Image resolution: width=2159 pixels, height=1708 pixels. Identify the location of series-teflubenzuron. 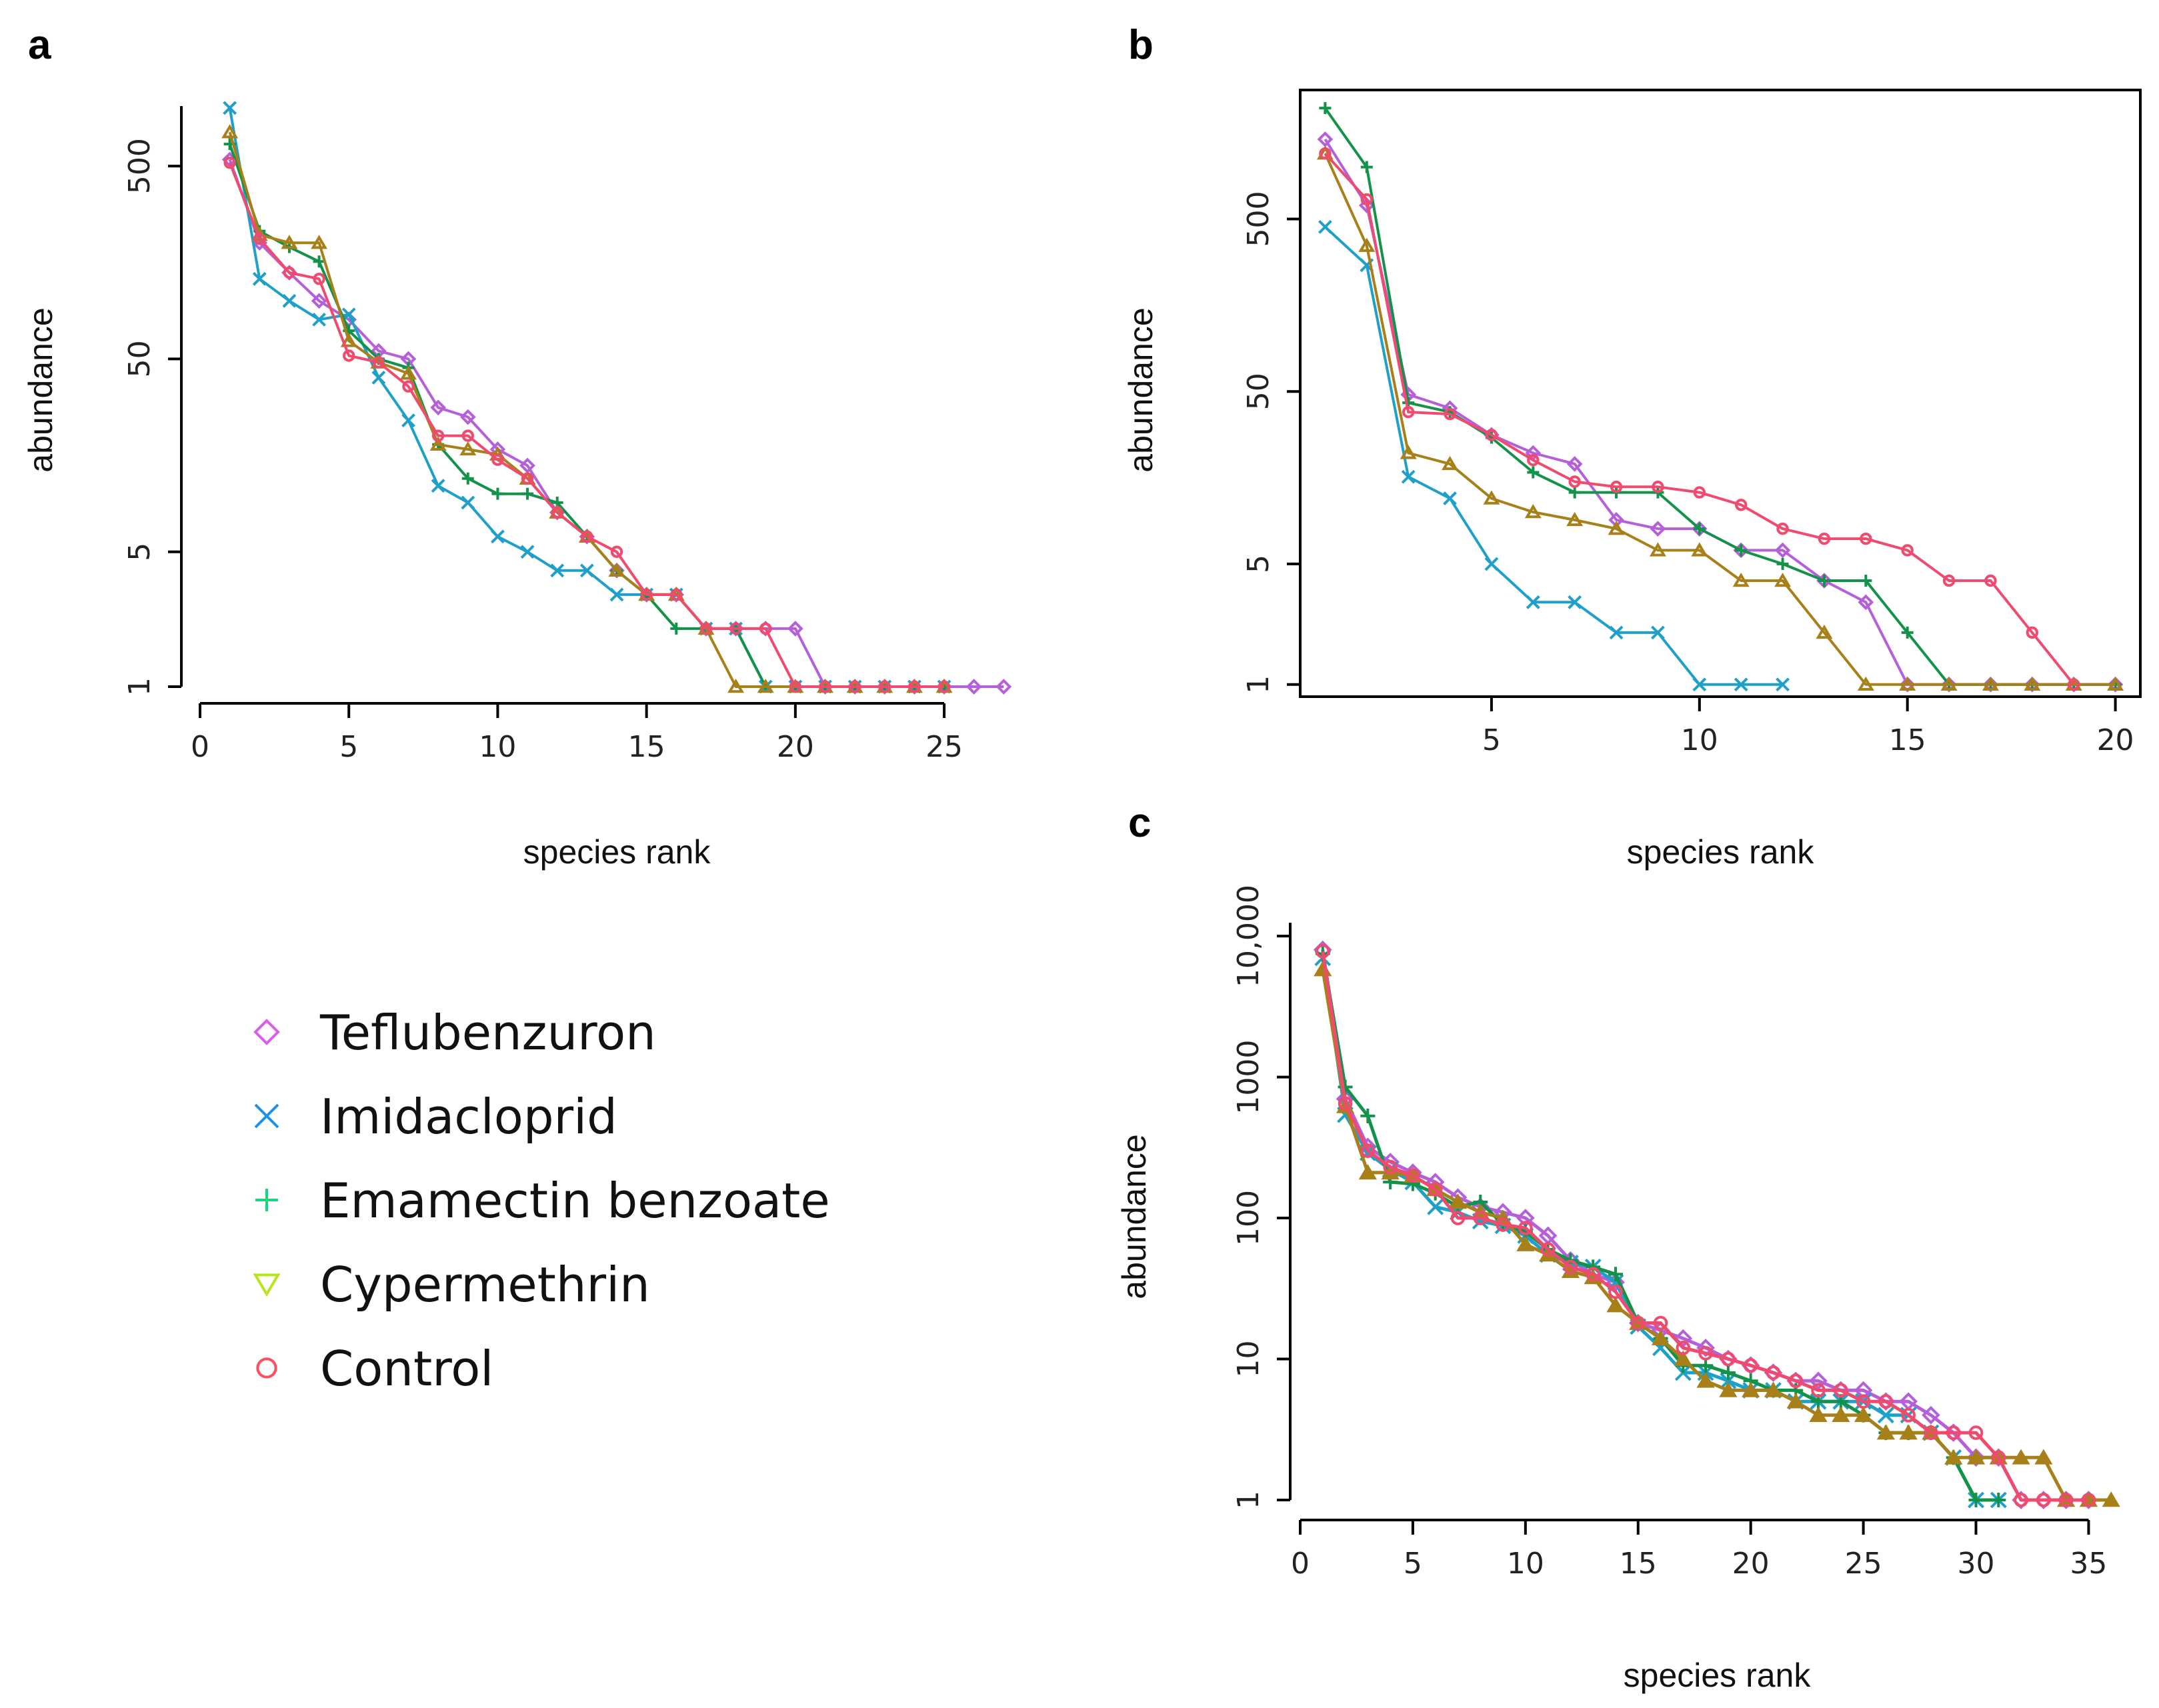
(1705, 1224).